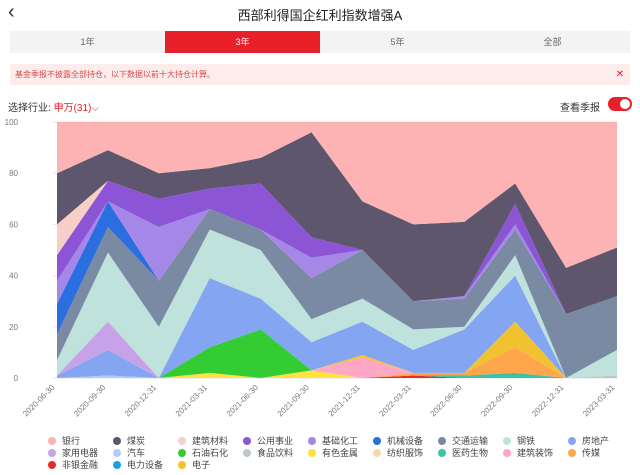 Image resolution: width=640 pixels, height=475 pixels. What do you see at coordinates (29, 108) in the screenshot?
I see `filter-label: 选择行业:` at bounding box center [29, 108].